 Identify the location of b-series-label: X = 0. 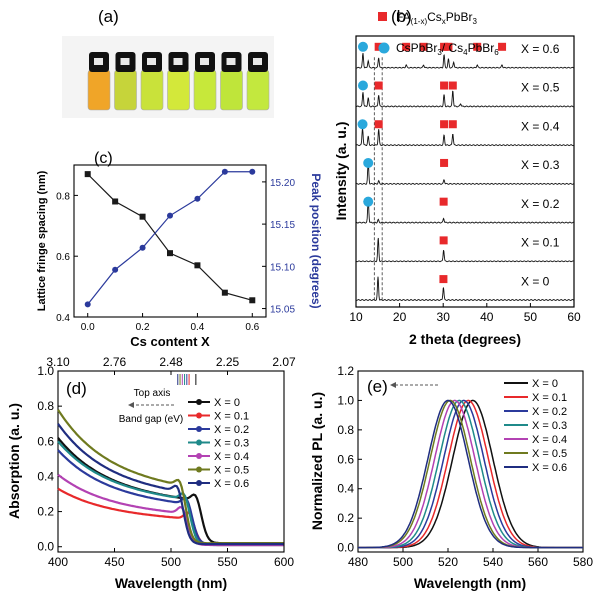
(535, 281).